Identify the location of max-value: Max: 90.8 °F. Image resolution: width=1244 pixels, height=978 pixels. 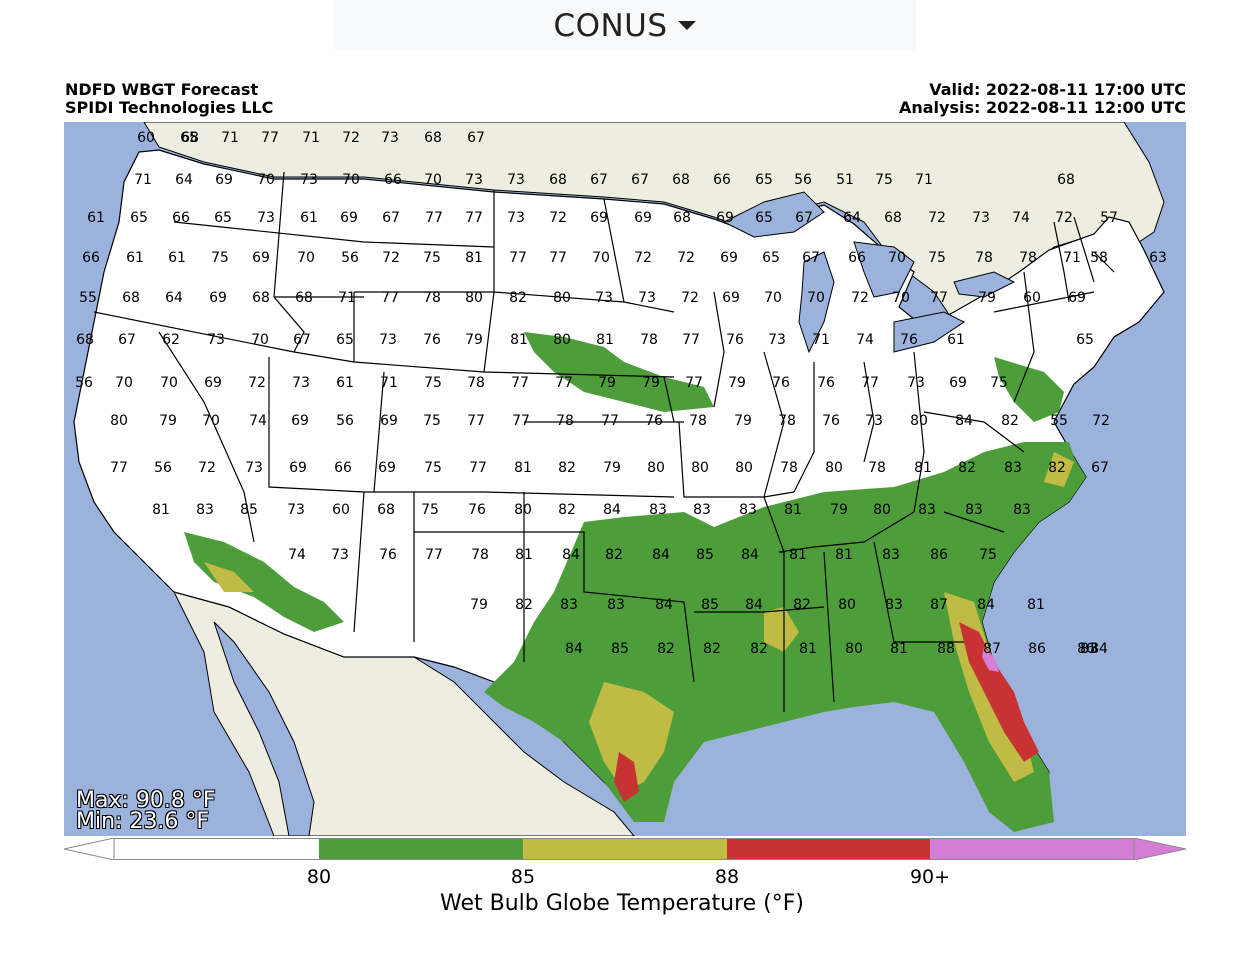
(146, 800).